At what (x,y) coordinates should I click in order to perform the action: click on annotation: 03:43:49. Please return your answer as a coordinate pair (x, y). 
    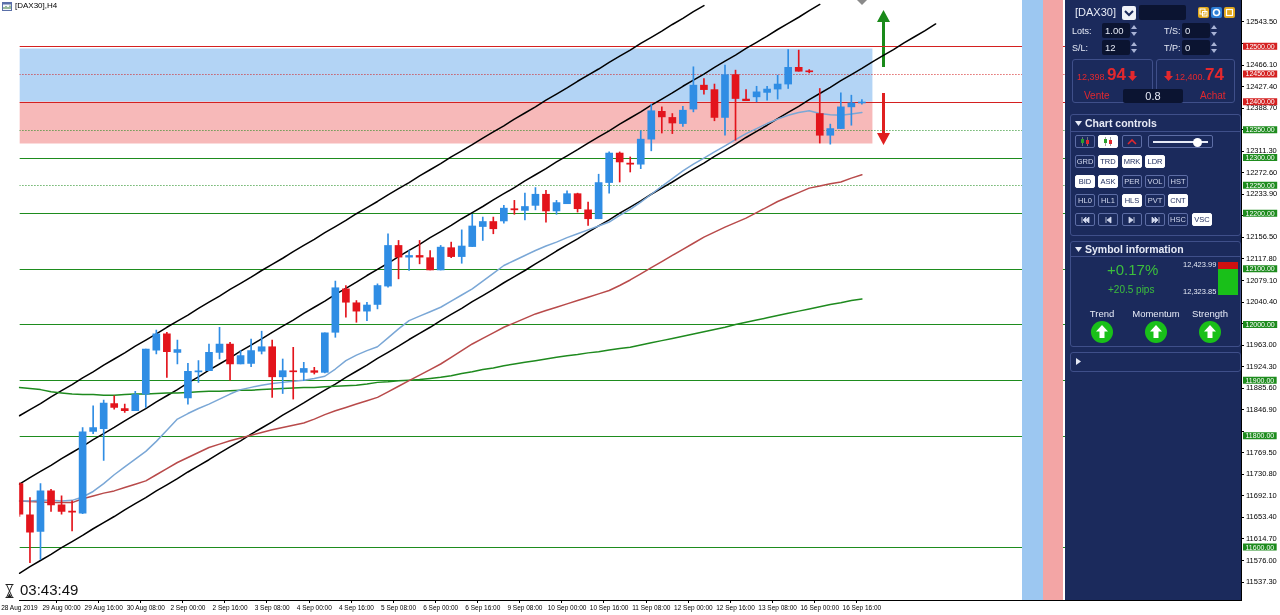
    Looking at the image, I should click on (49, 589).